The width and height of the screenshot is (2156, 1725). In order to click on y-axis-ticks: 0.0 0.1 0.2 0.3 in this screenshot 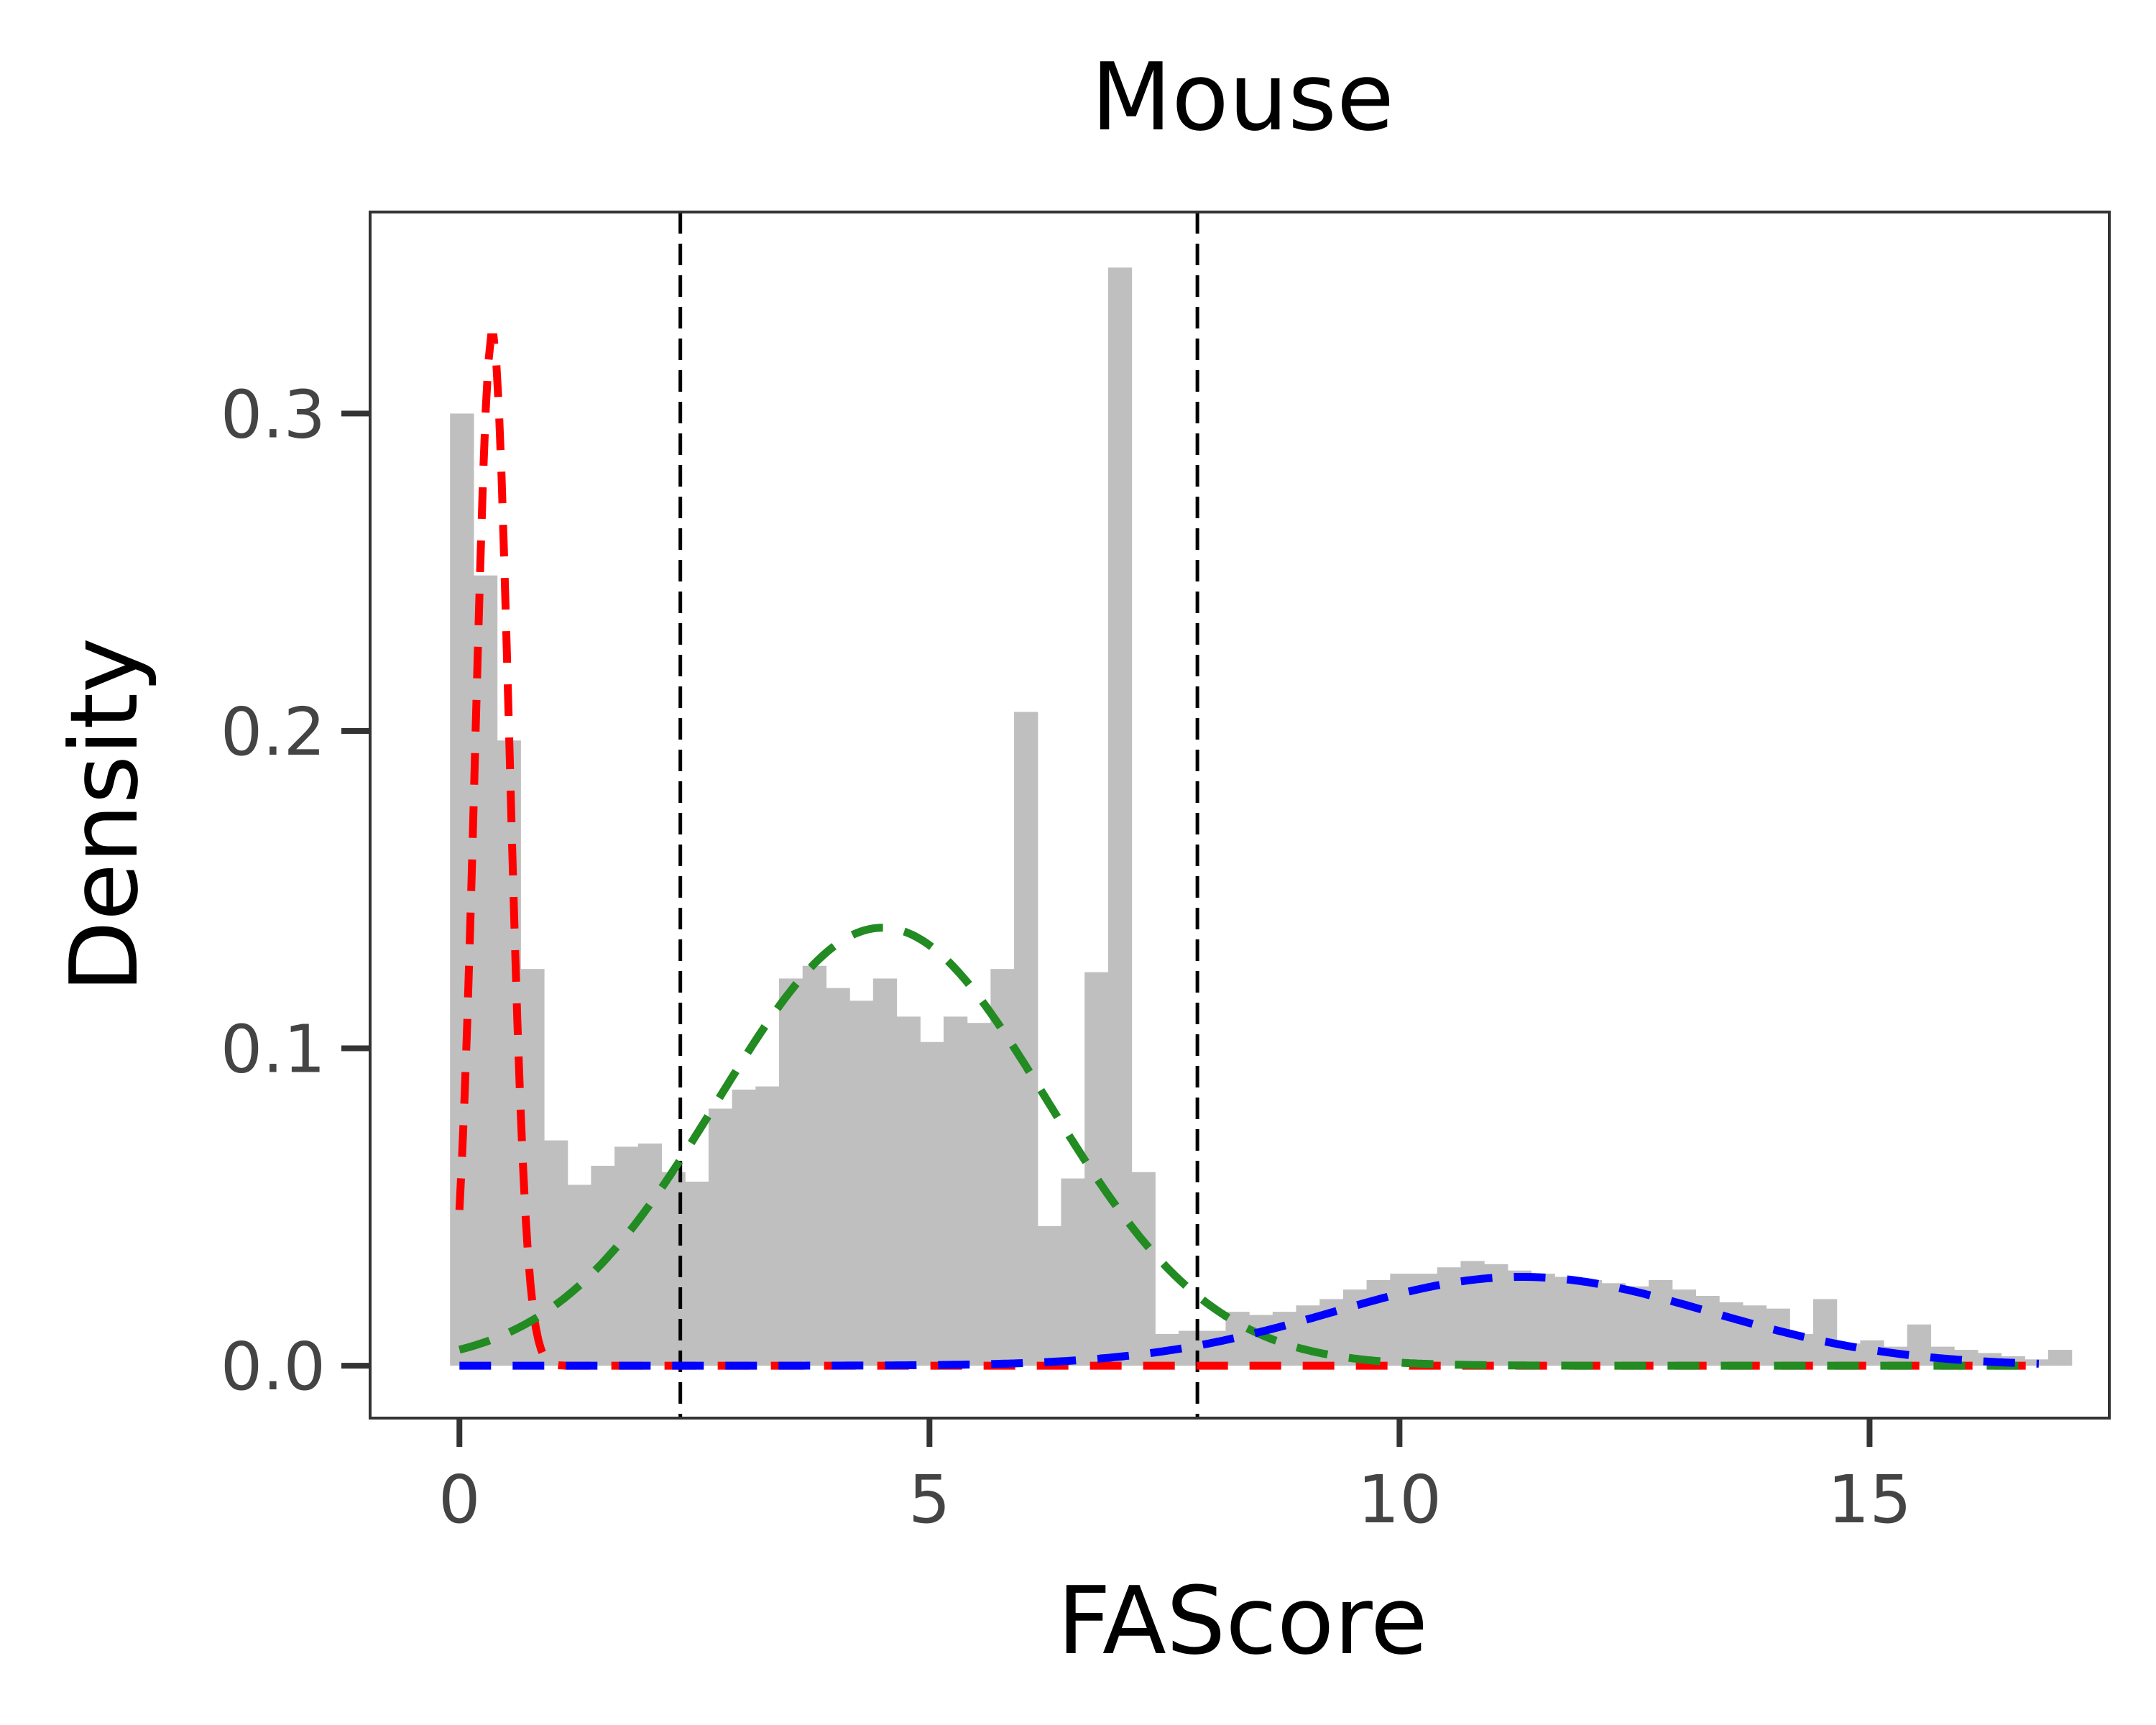, I will do `click(296, 890)`.